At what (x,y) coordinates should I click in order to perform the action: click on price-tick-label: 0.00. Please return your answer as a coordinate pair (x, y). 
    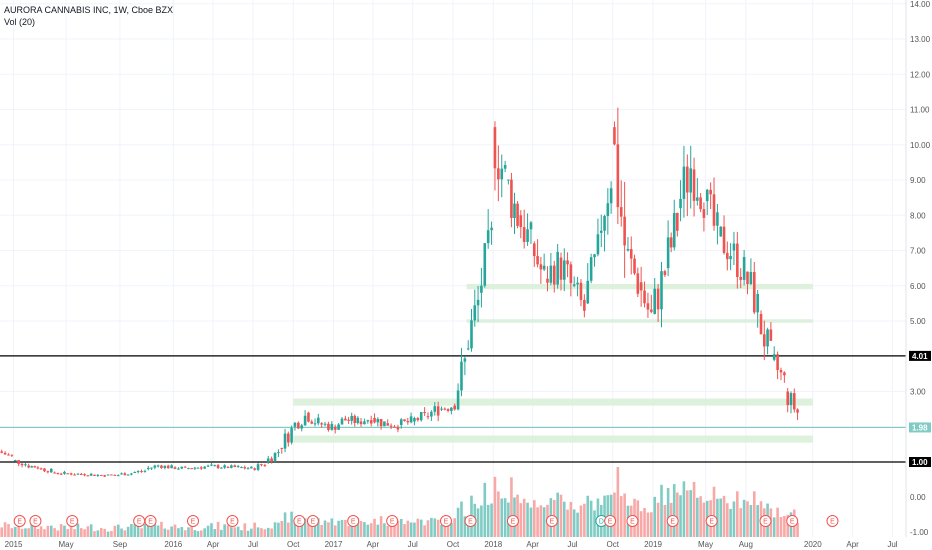
    Looking at the image, I should click on (918, 497).